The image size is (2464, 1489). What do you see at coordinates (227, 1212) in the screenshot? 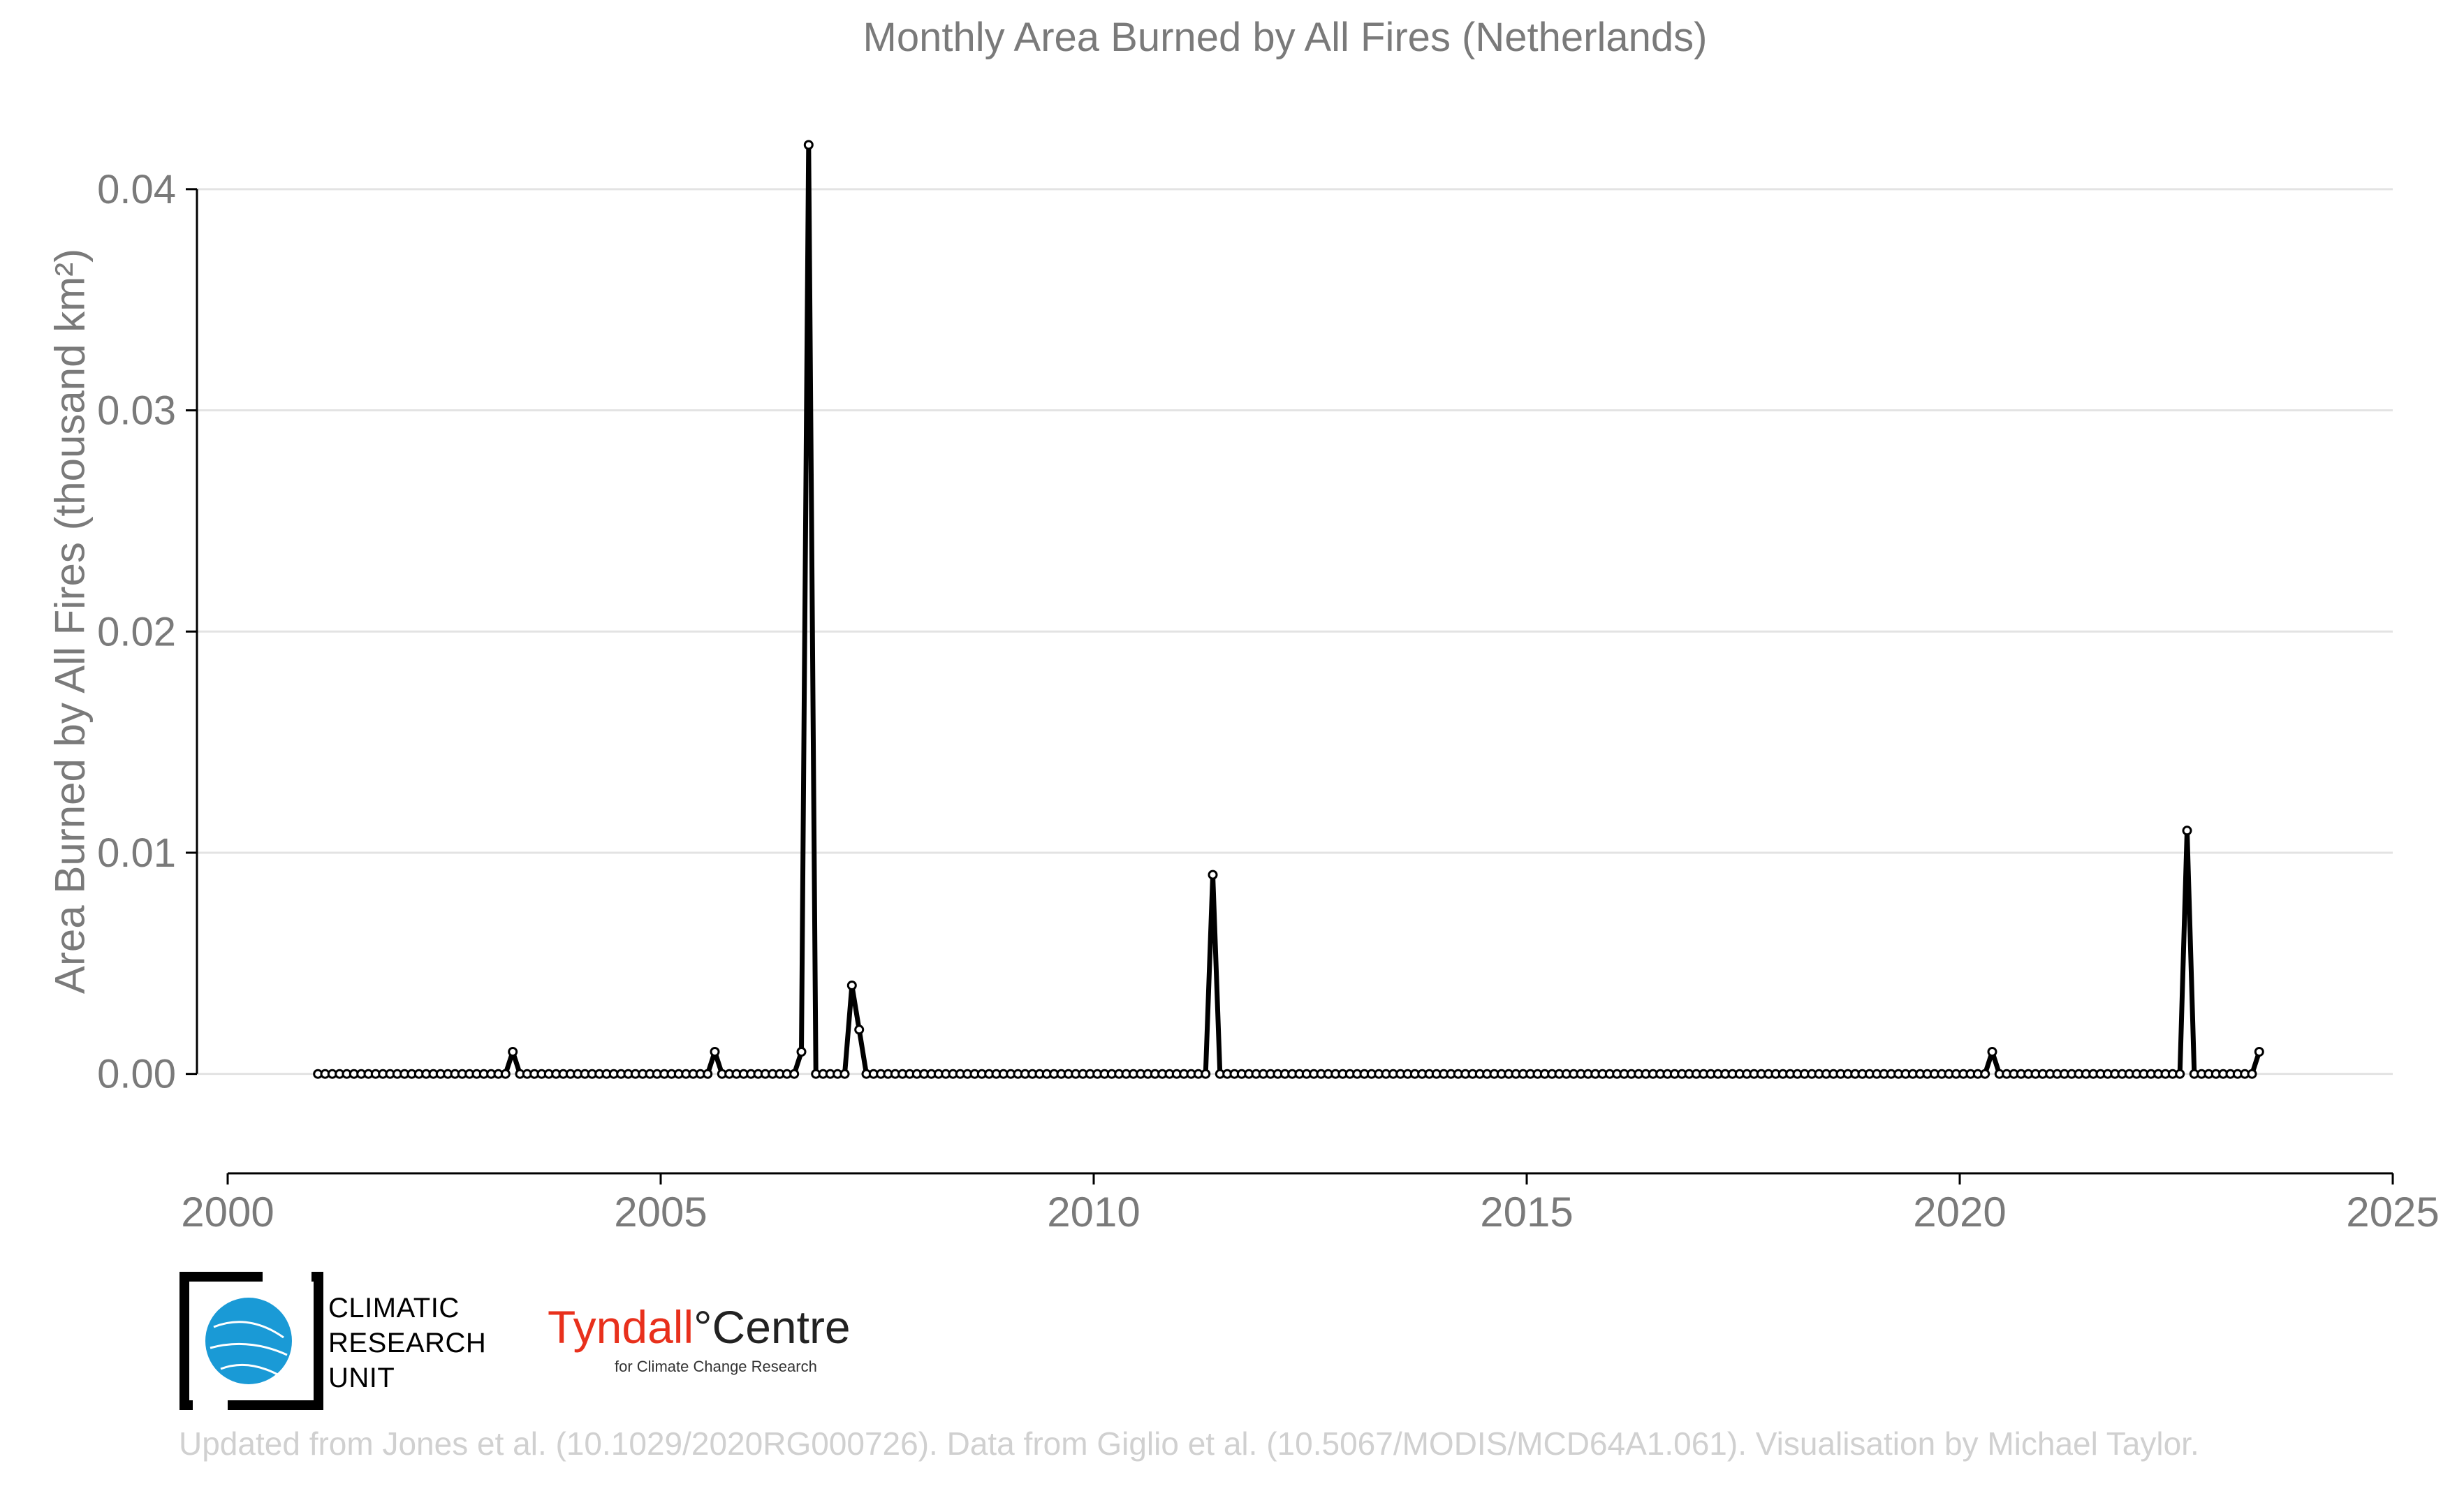
I see `x-tick-label: 2000` at bounding box center [227, 1212].